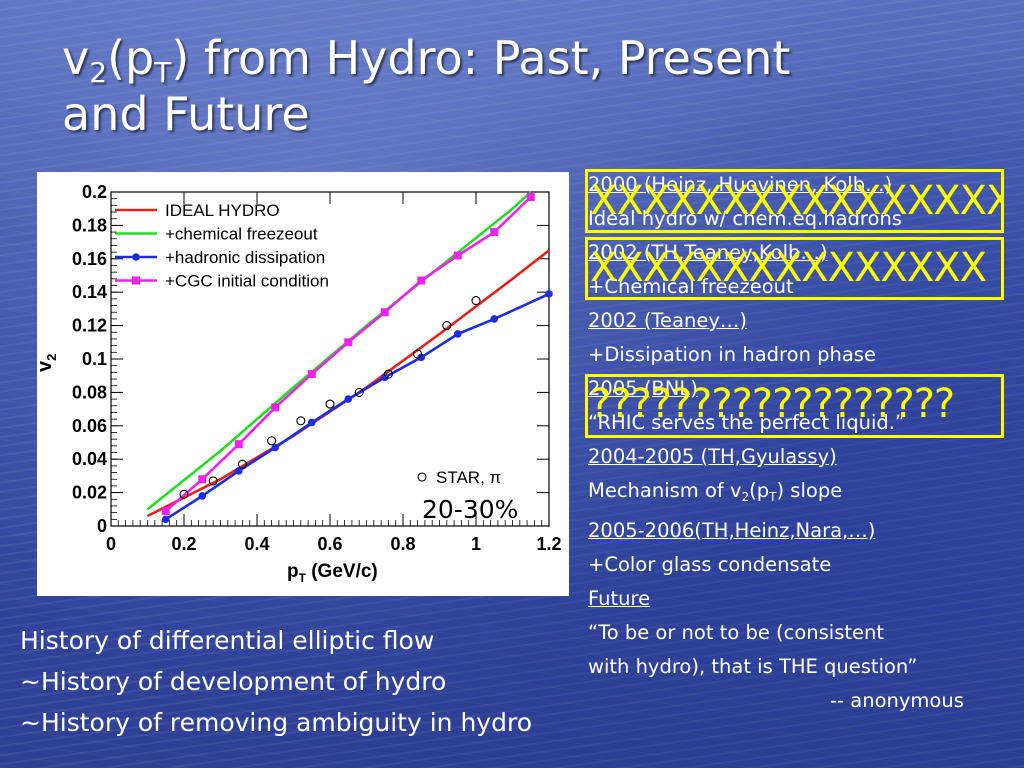 The width and height of the screenshot is (1024, 768). Describe the element at coordinates (98, 72) in the screenshot. I see `title-sub-2: 2` at that location.